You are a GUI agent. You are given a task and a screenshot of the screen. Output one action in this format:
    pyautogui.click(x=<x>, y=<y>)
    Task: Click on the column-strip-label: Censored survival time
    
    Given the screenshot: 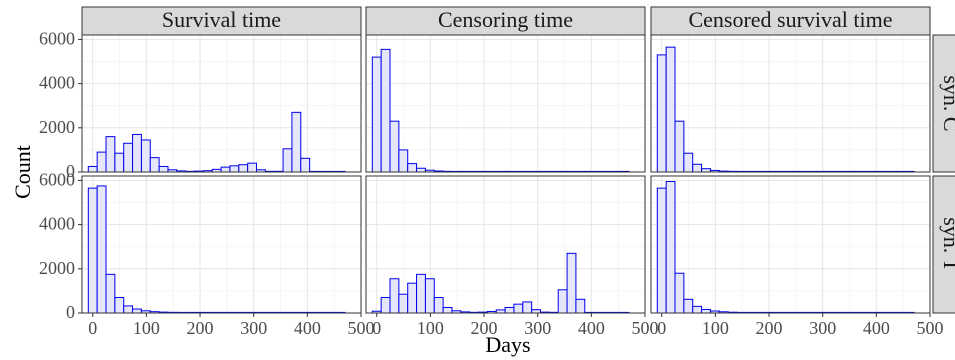 What is the action you would take?
    pyautogui.click(x=790, y=19)
    